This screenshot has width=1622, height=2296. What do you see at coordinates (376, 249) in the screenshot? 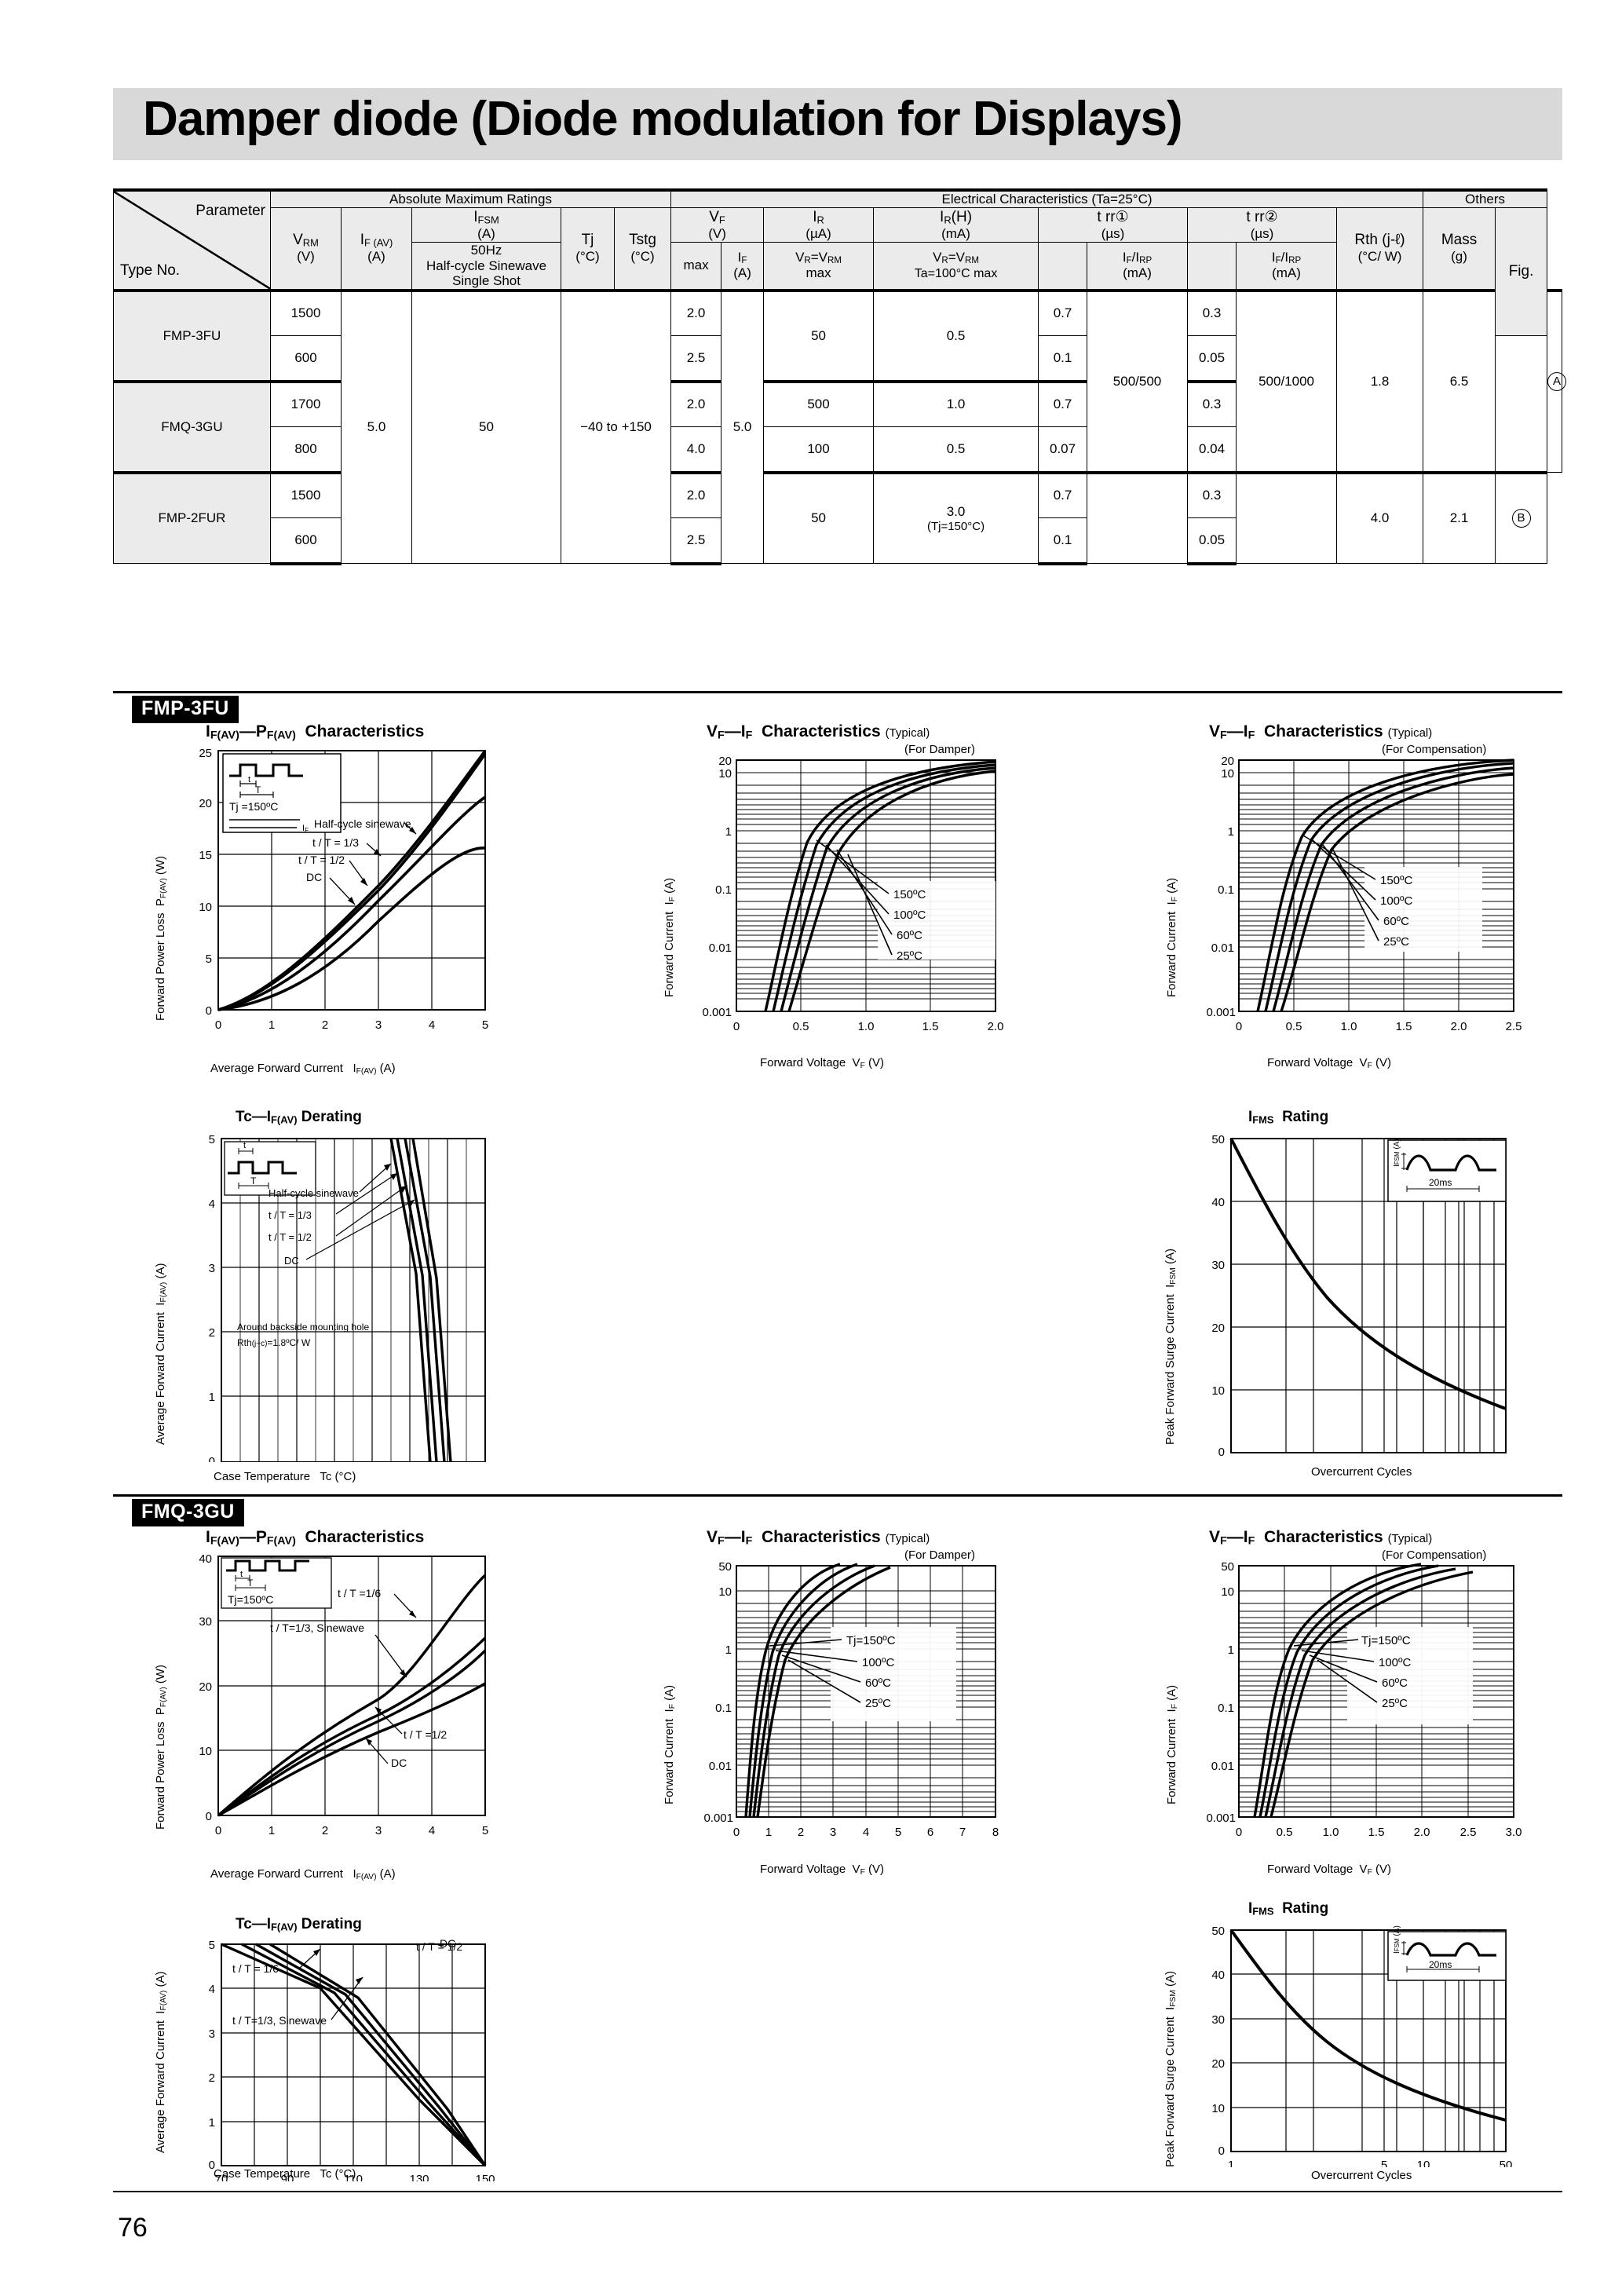
I see `col-header-if-av: IF (AV) (A)` at bounding box center [376, 249].